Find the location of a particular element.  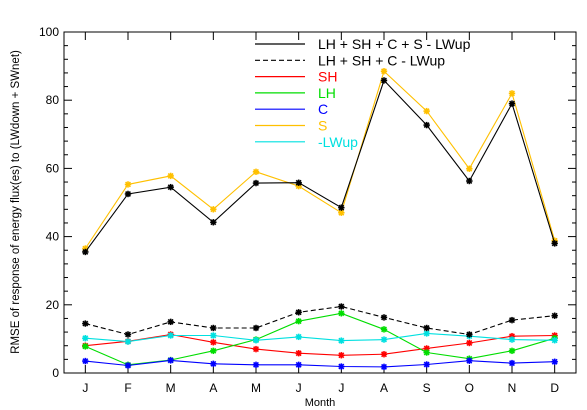

x-tick-label: O is located at coordinates (469, 388).